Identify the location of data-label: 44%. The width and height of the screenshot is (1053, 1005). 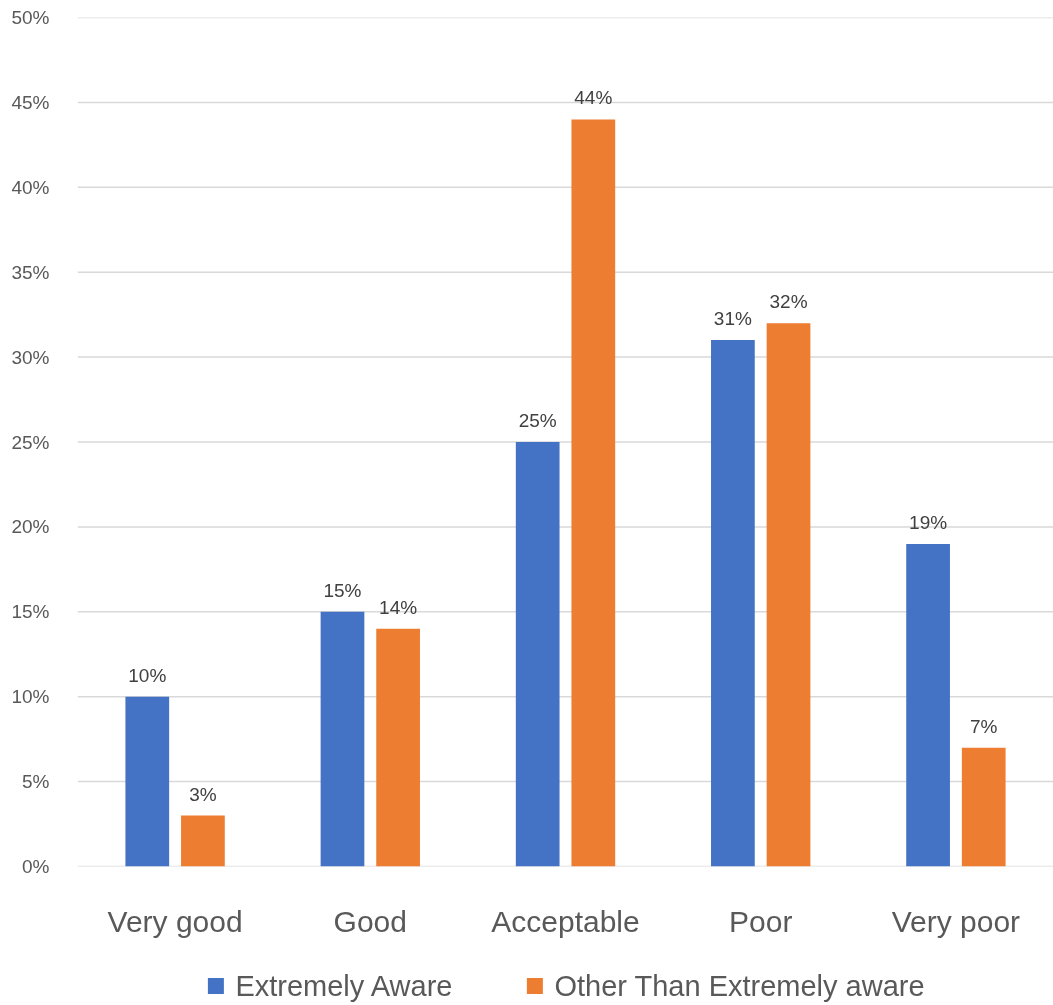
(593, 98).